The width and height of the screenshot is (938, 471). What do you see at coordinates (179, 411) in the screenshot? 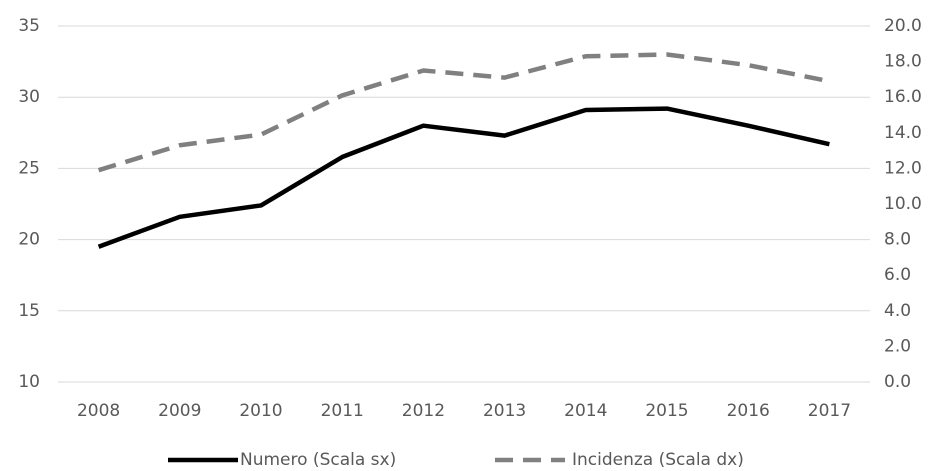
I see `x-tick-label: 2009` at bounding box center [179, 411].